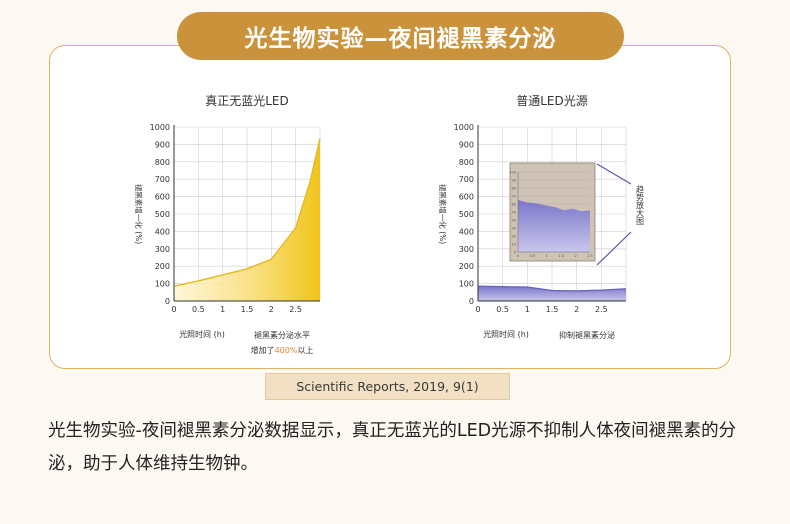  What do you see at coordinates (547, 256) in the screenshot?
I see `inset-x-tick: 1` at bounding box center [547, 256].